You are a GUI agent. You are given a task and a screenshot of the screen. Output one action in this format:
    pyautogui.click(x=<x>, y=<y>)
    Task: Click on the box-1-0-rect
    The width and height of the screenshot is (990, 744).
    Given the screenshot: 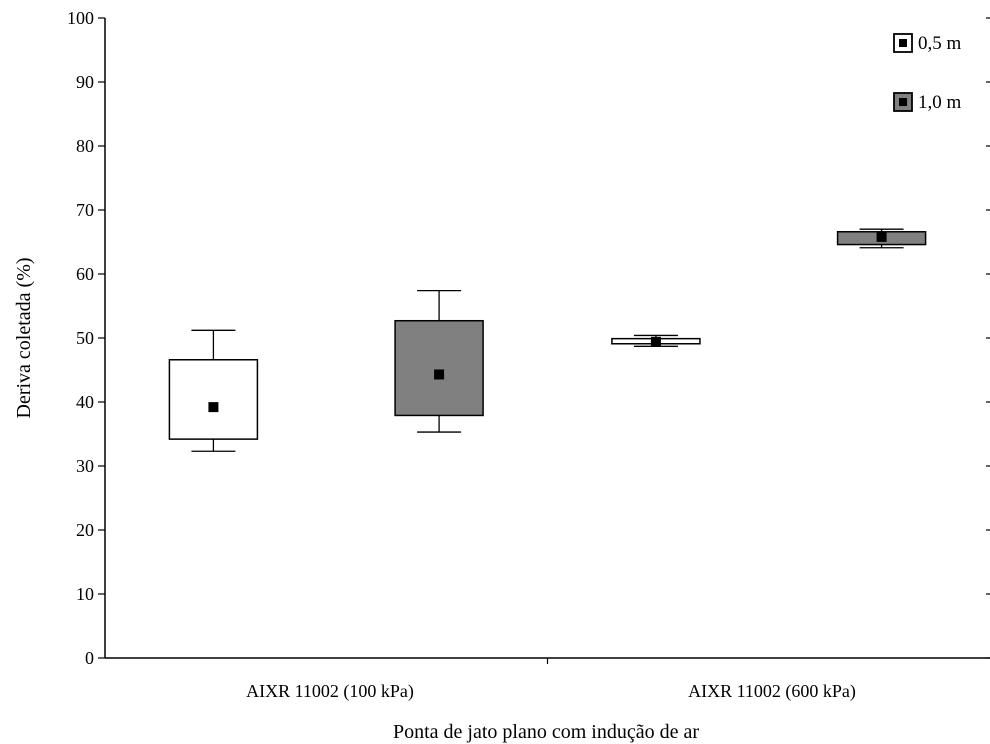 What is the action you would take?
    pyautogui.click(x=439, y=368)
    